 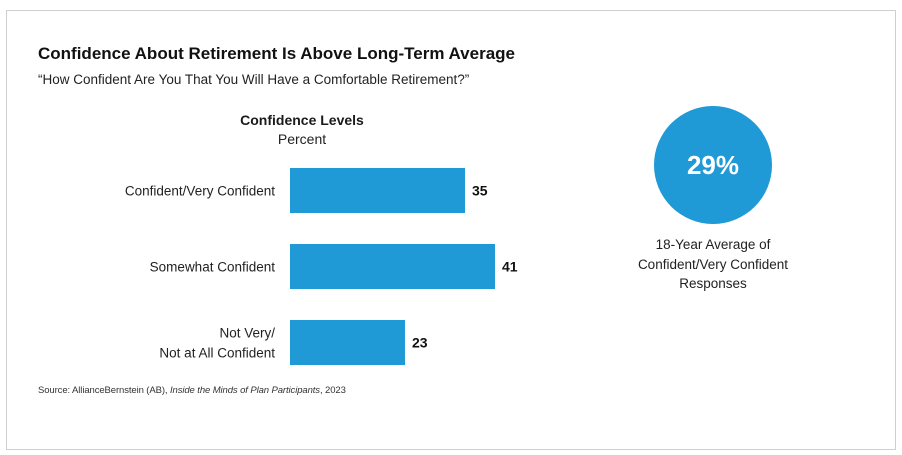 What do you see at coordinates (420, 343) in the screenshot?
I see `bar-value-label: 23` at bounding box center [420, 343].